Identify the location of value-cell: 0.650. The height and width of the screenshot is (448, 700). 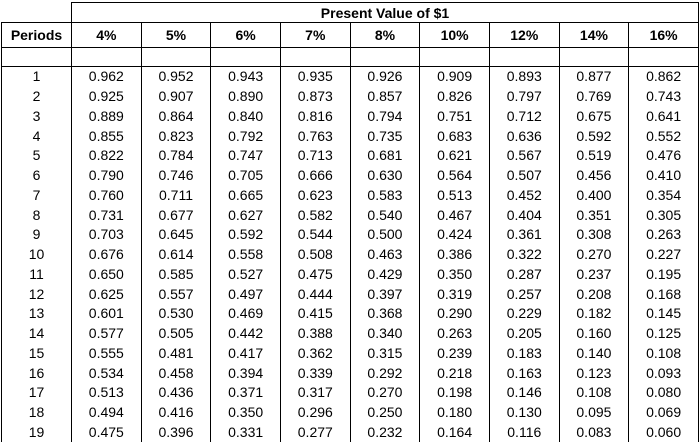
(106, 274).